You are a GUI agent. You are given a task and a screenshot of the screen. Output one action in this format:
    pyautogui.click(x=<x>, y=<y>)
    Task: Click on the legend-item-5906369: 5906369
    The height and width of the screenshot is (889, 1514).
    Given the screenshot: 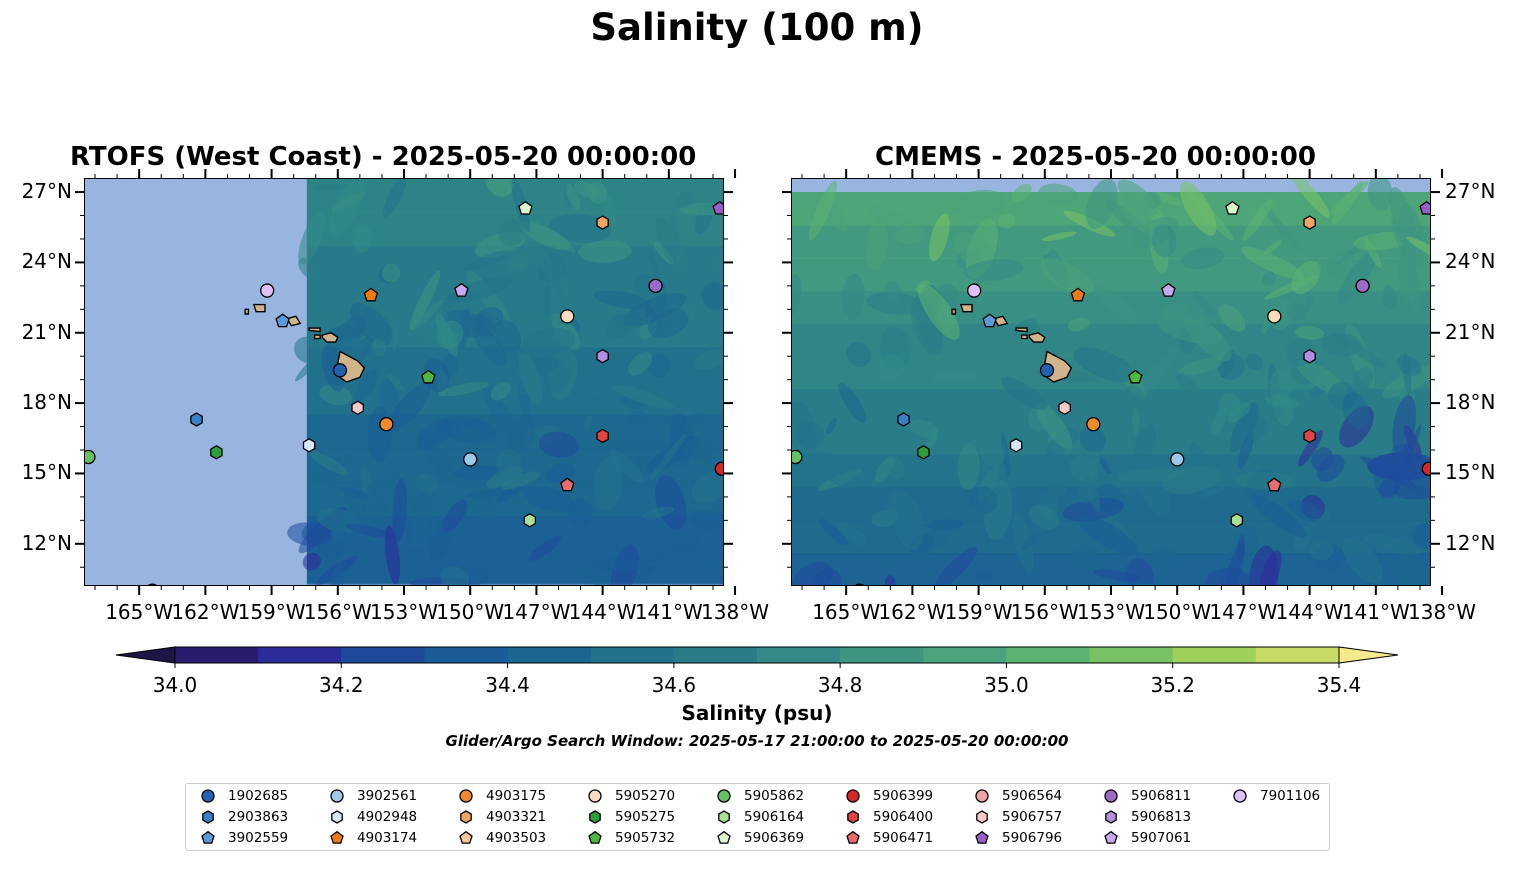 What is the action you would take?
    pyautogui.click(x=760, y=838)
    